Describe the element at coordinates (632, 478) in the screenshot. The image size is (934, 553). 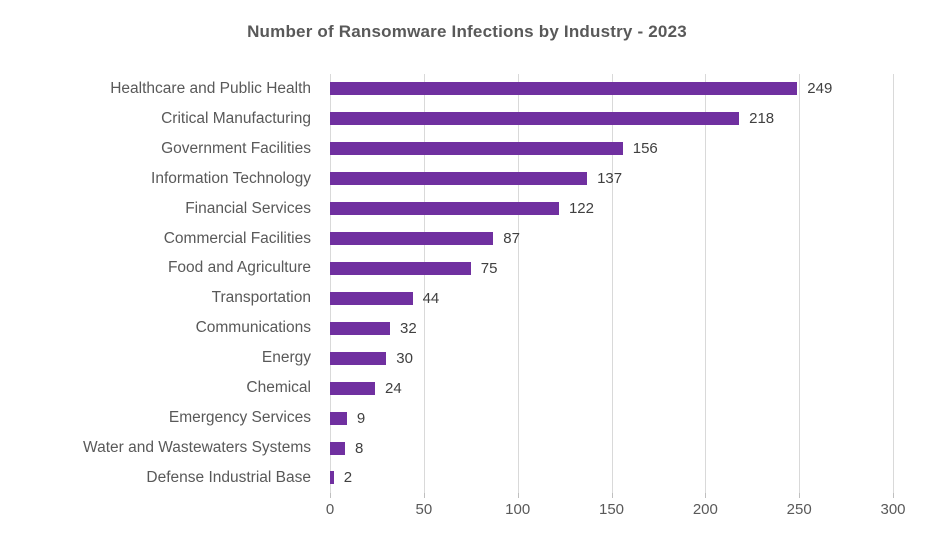
I see `bar-track: 2` at that location.